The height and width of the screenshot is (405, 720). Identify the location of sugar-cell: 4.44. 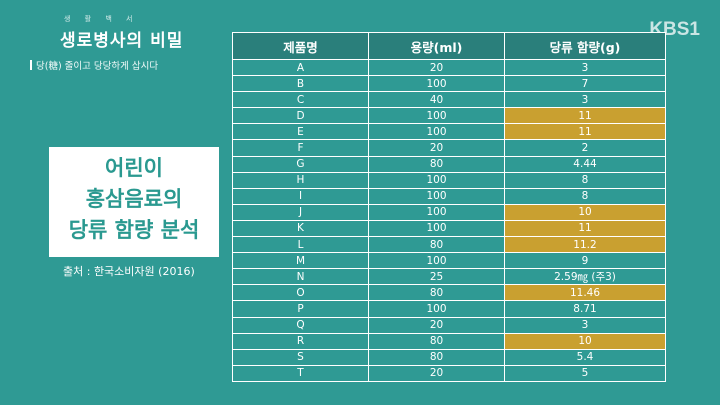
(585, 164).